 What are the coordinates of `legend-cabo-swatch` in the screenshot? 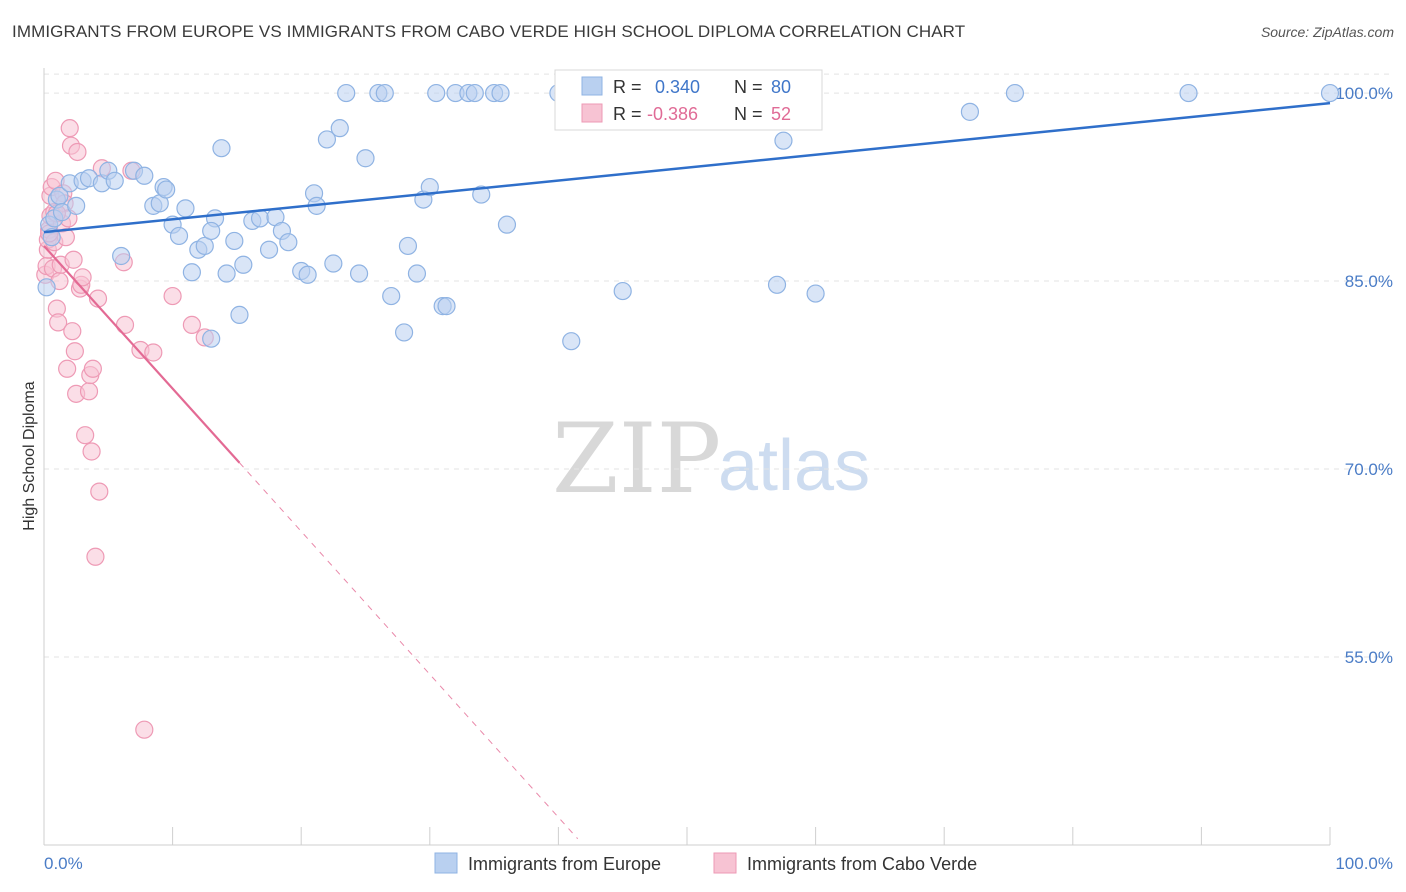 It's located at (725, 863).